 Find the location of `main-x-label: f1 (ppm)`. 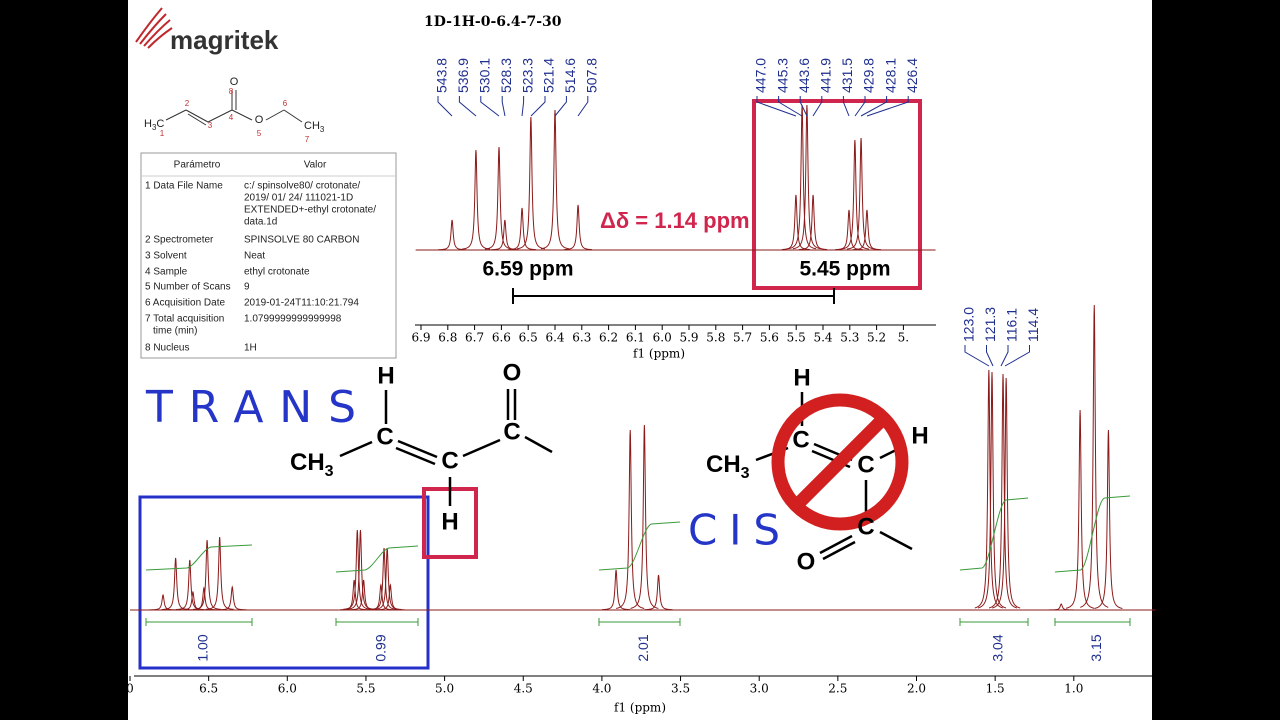

main-x-label: f1 (ppm) is located at coordinates (640, 708).